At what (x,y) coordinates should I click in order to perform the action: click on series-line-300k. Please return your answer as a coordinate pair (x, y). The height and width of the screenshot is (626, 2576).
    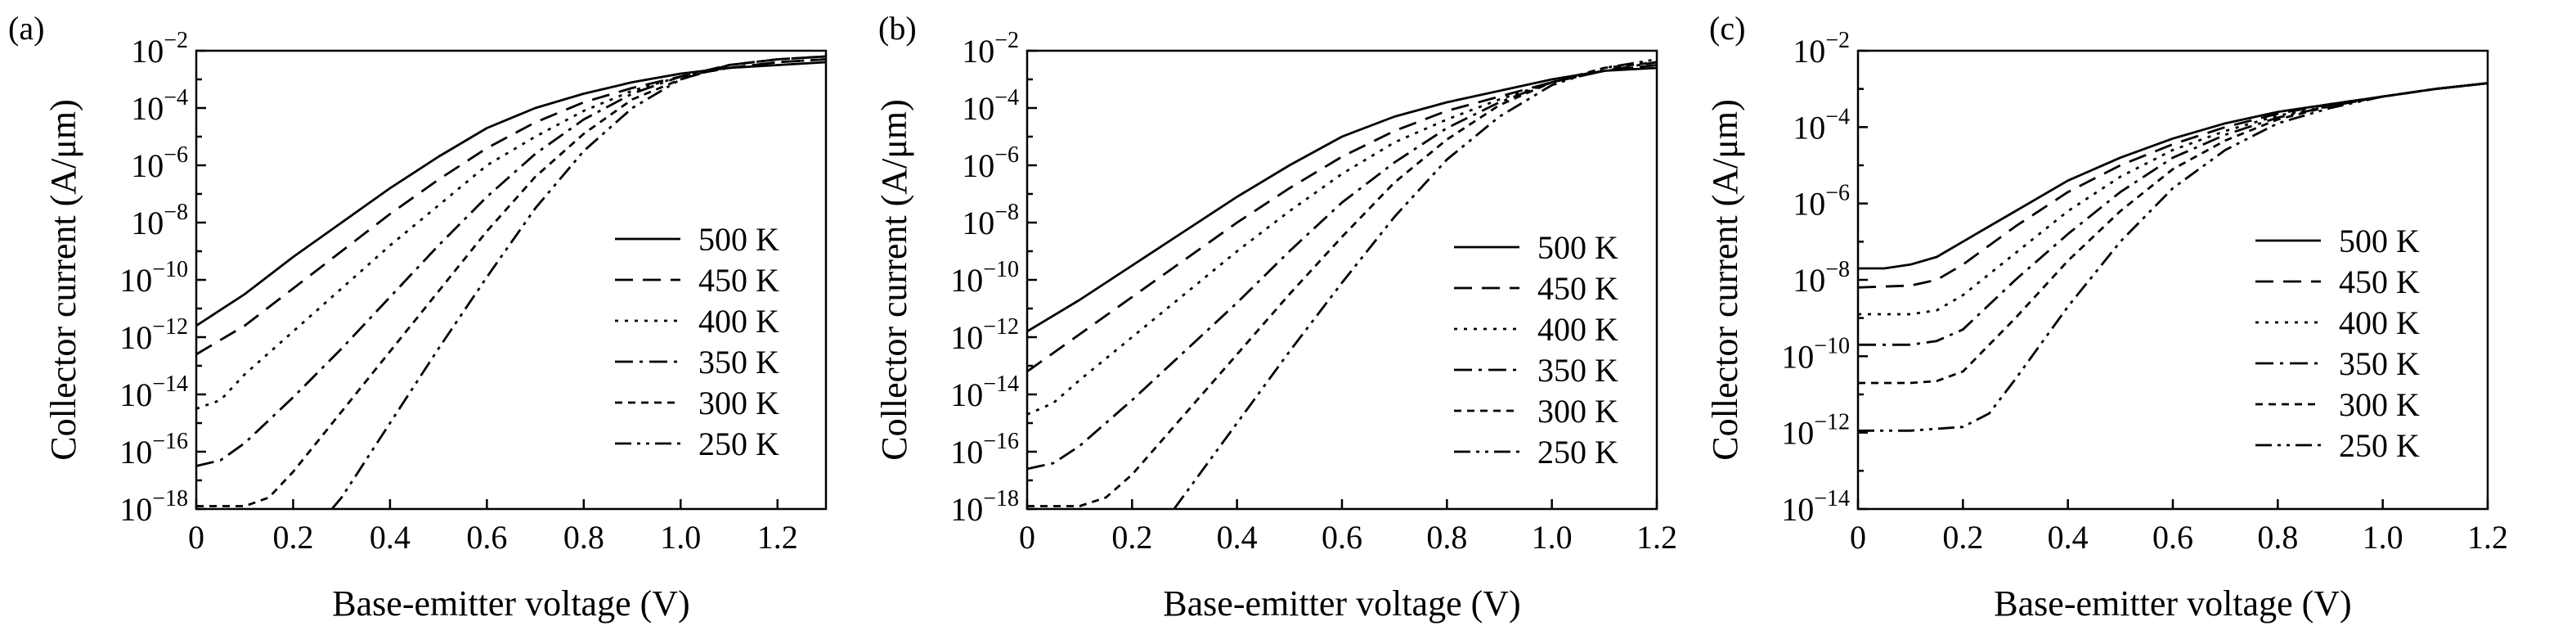
    Looking at the image, I should click on (2173, 233).